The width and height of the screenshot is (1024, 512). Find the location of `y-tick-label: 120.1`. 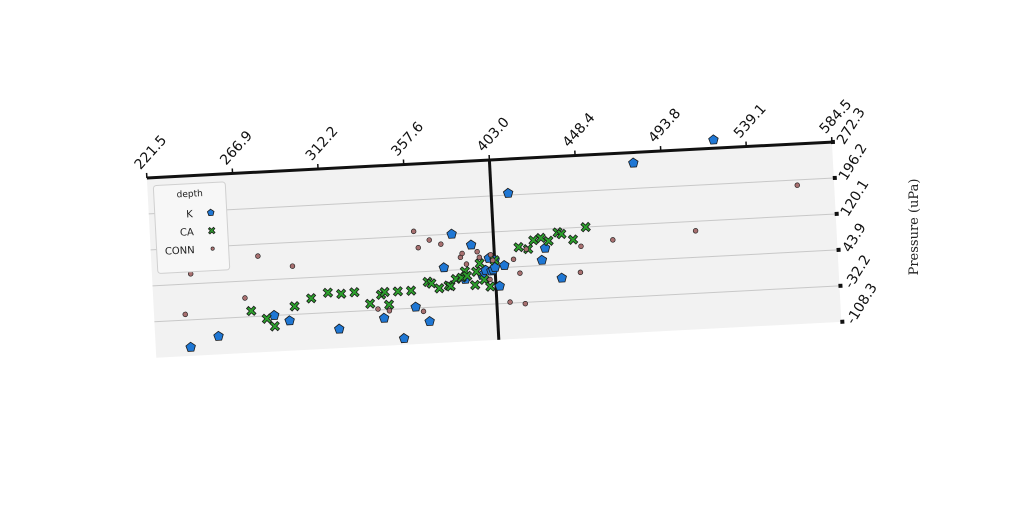

y-tick-label: 120.1 is located at coordinates (855, 198).